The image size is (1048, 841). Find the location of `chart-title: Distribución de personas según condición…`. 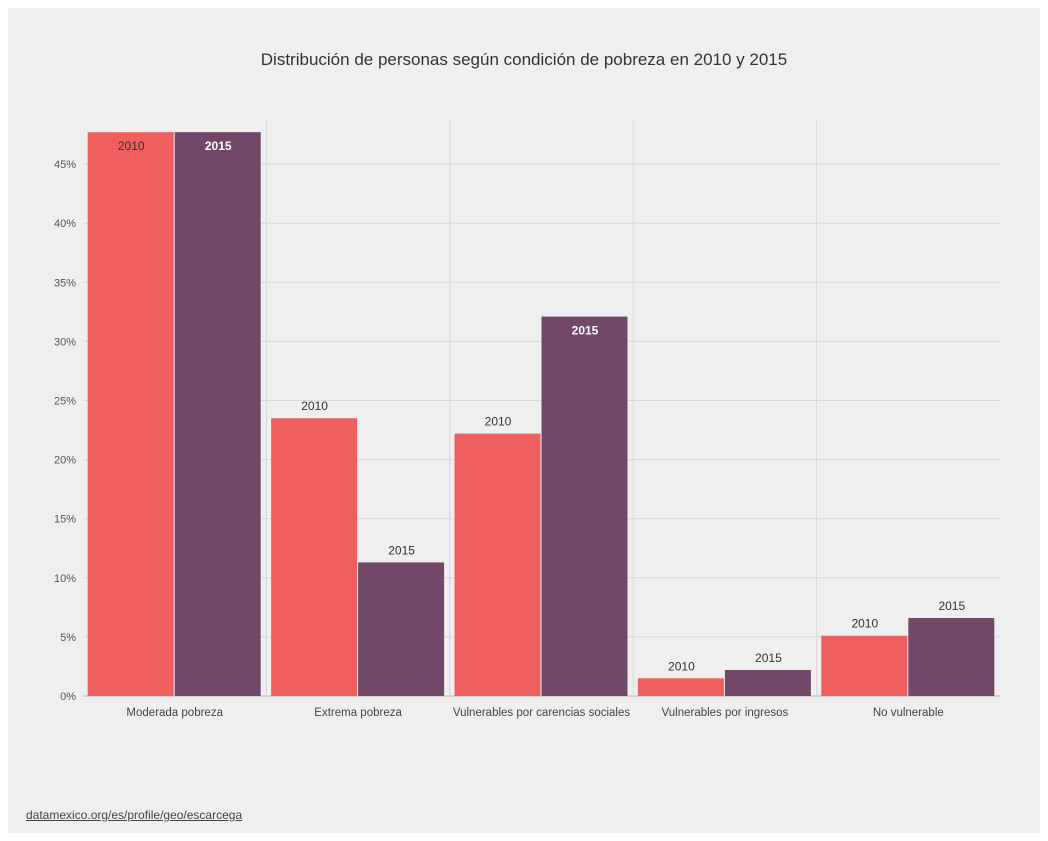

chart-title: Distribución de personas según condición… is located at coordinates (524, 59).